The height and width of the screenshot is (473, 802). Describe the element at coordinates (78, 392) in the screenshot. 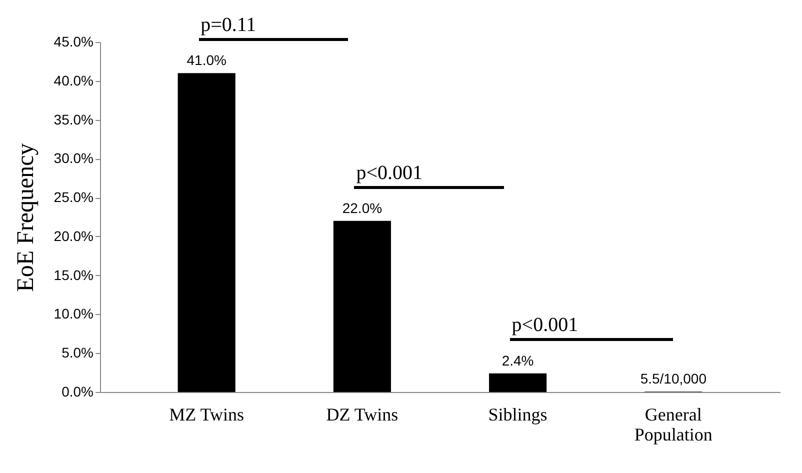

I see `y-tick-label: 0.0%` at that location.